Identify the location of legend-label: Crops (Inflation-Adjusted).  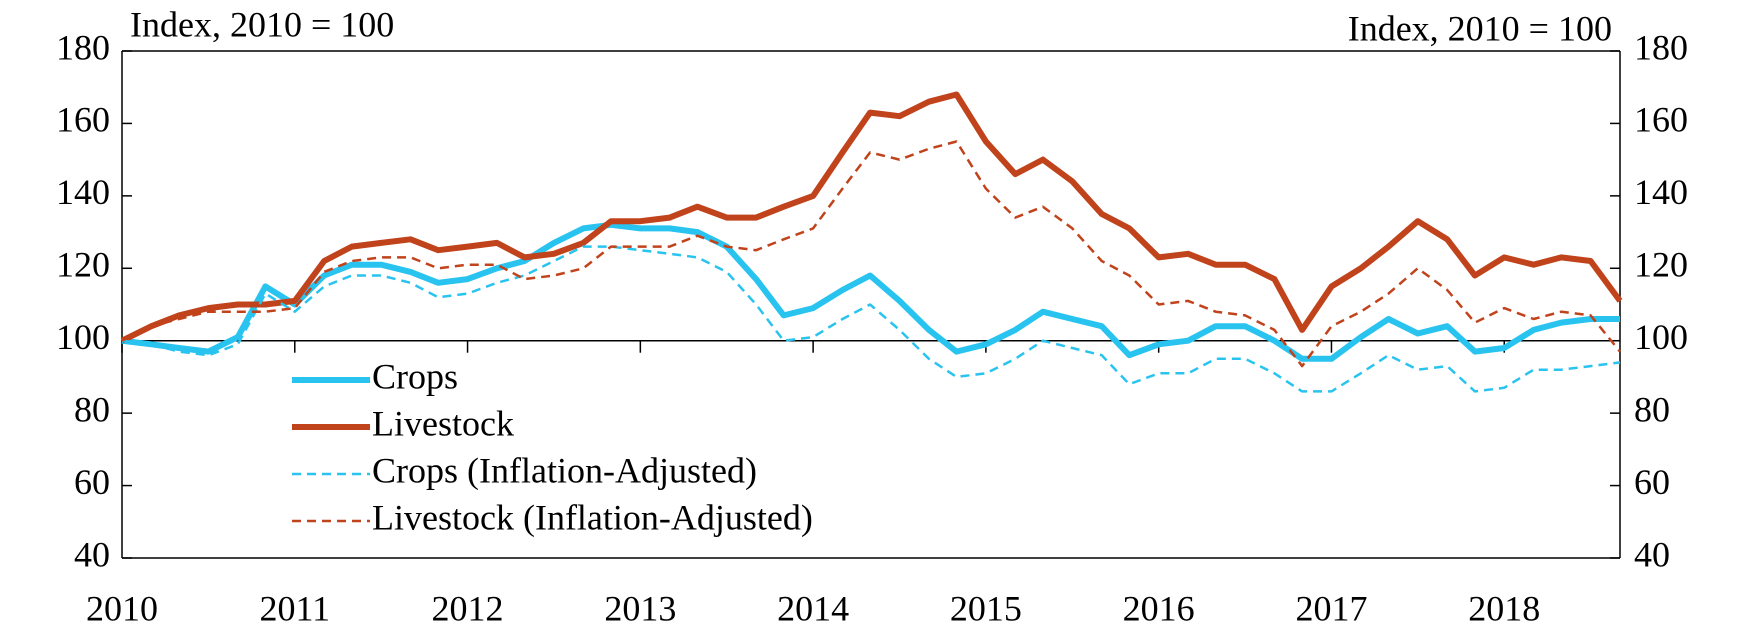
(564, 470).